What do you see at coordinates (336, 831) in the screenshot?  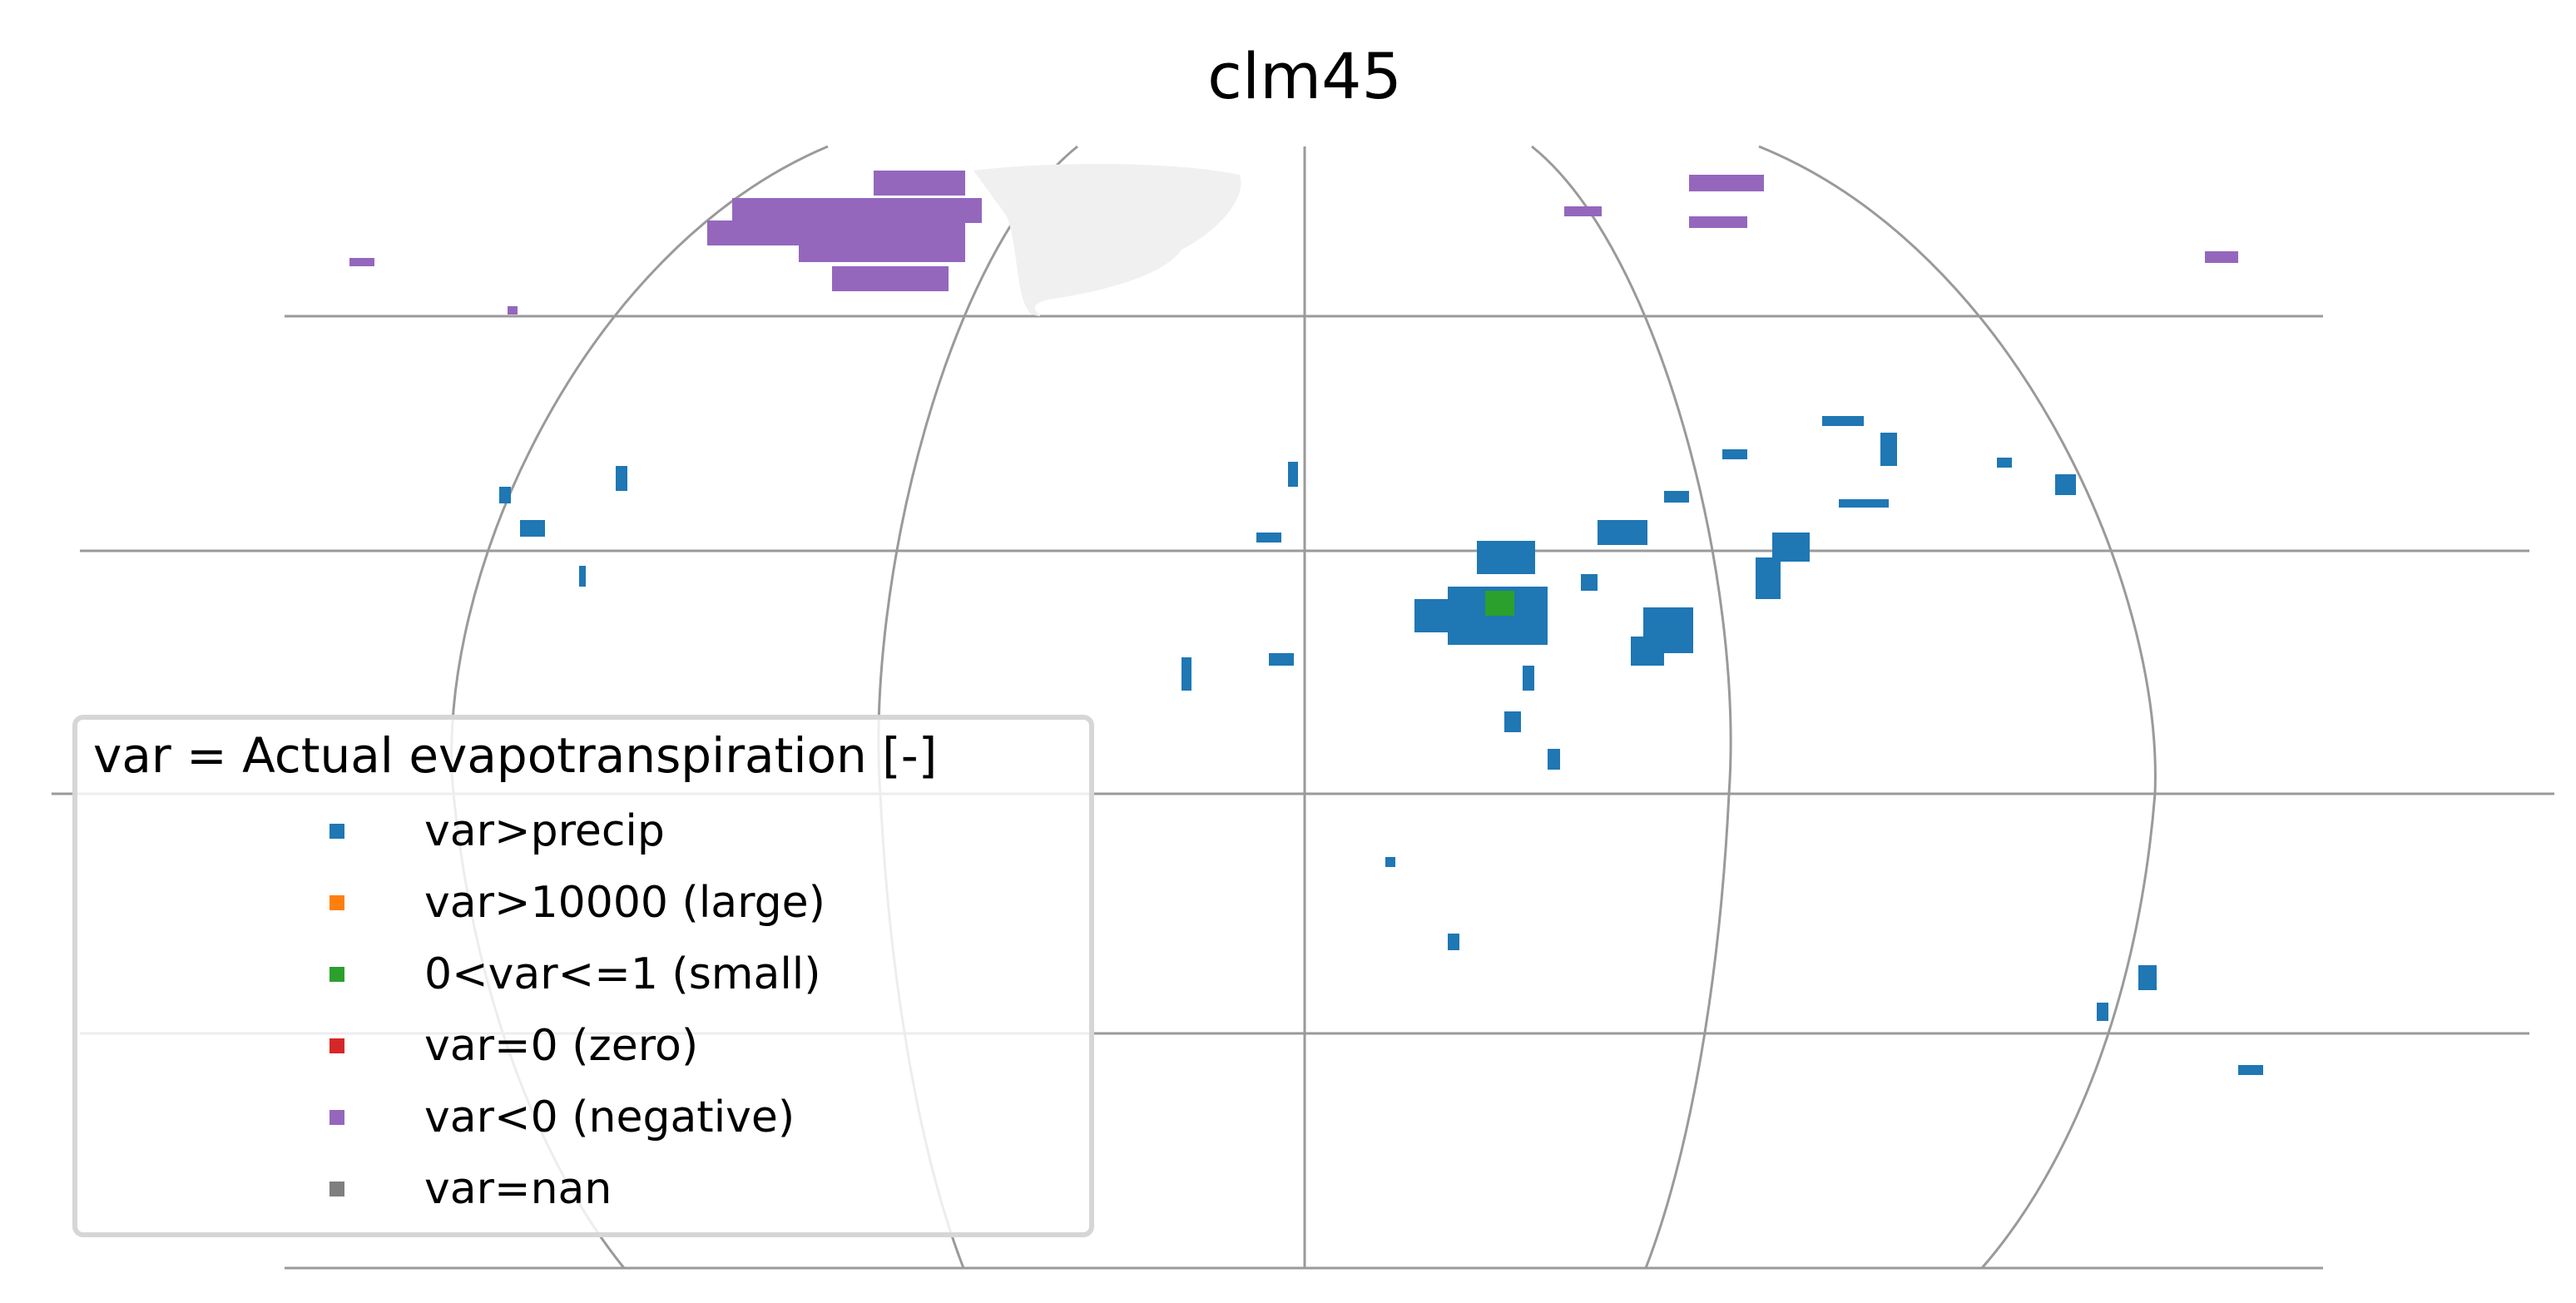 I see `legend-marker-var-gt-precip` at bounding box center [336, 831].